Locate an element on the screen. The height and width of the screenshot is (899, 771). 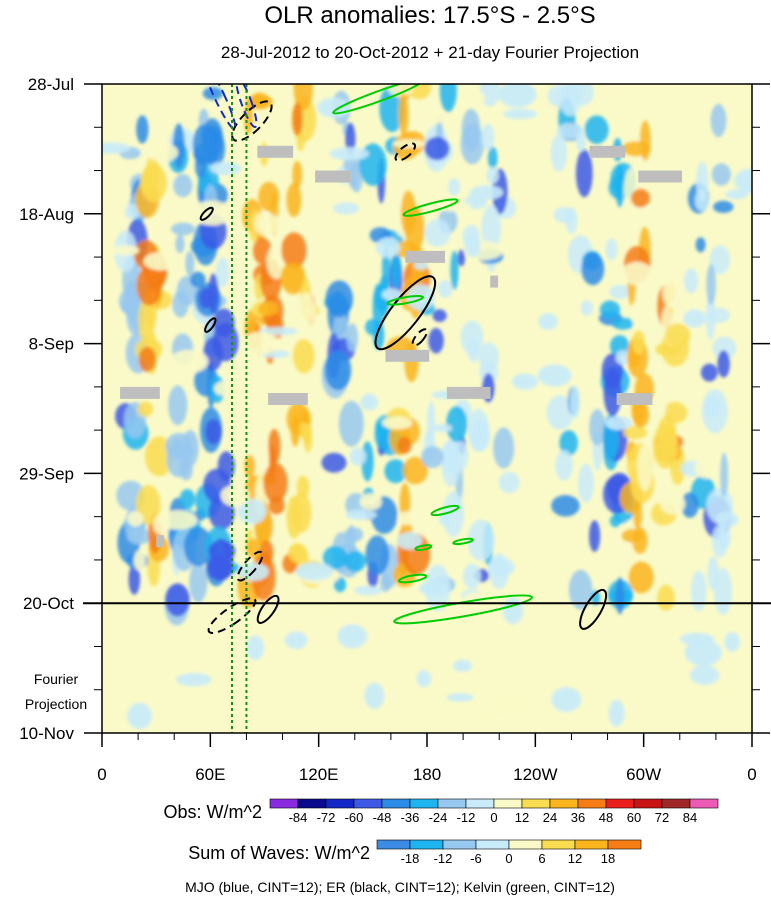
x-tick-label: 120W is located at coordinates (535, 774).